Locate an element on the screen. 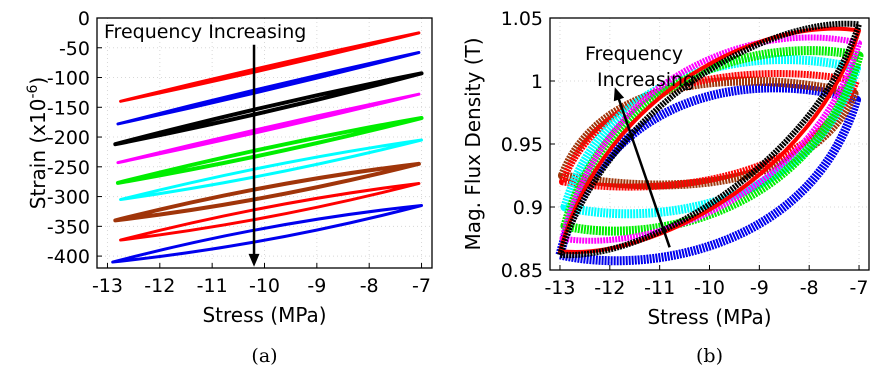  y-tick-label: -350 is located at coordinates (68, 227).